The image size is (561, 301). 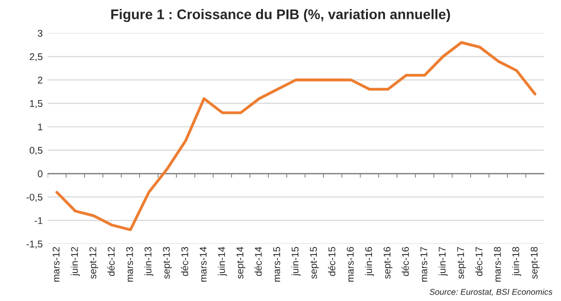 I want to click on x-tick-label: mars-15, so click(x=276, y=264).